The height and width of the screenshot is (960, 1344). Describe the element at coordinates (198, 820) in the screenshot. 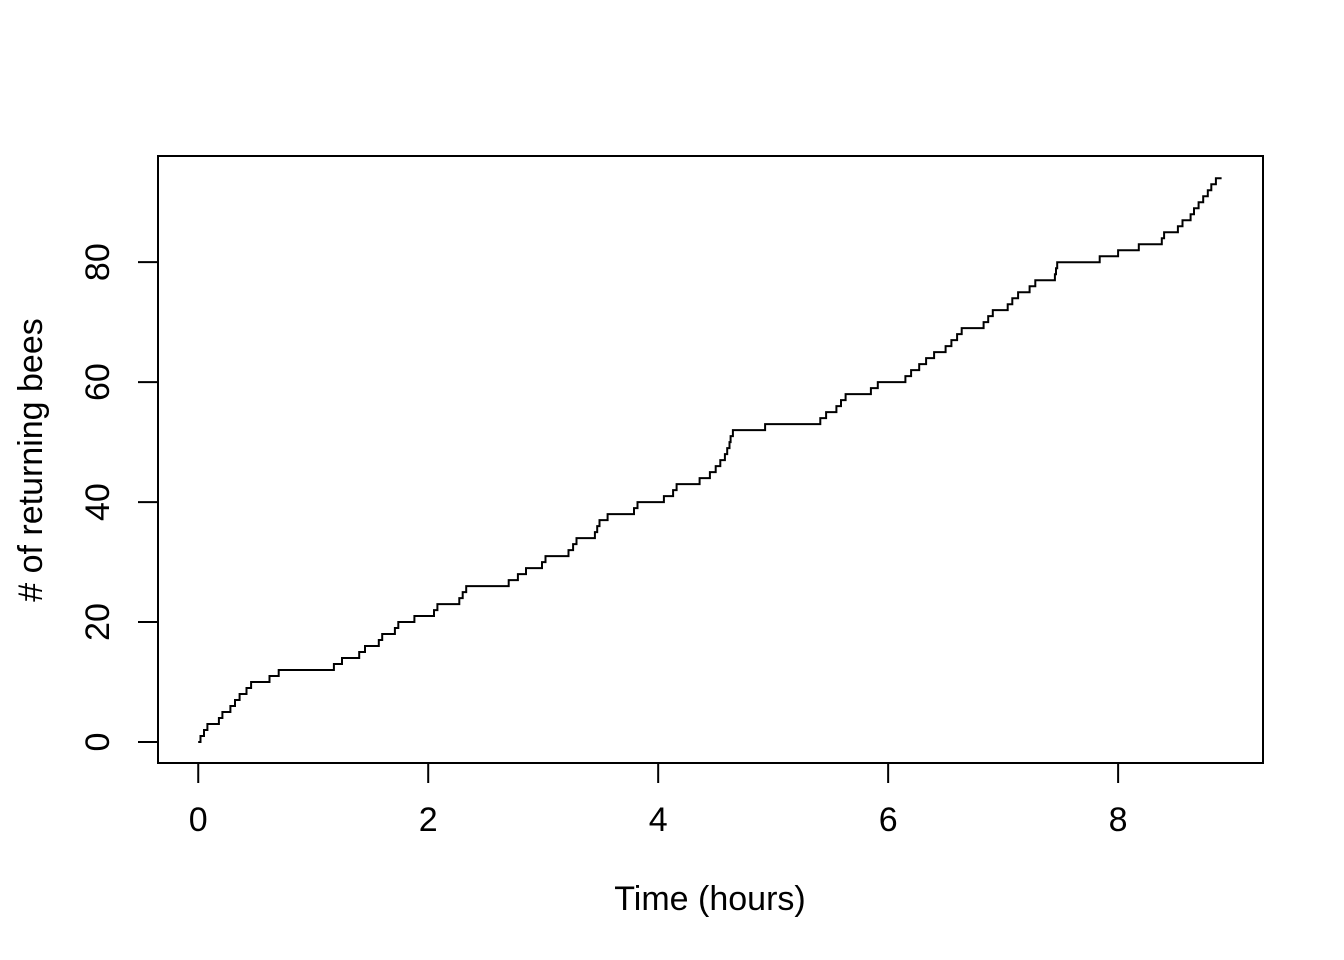

I see `x-tick-label: 0` at that location.